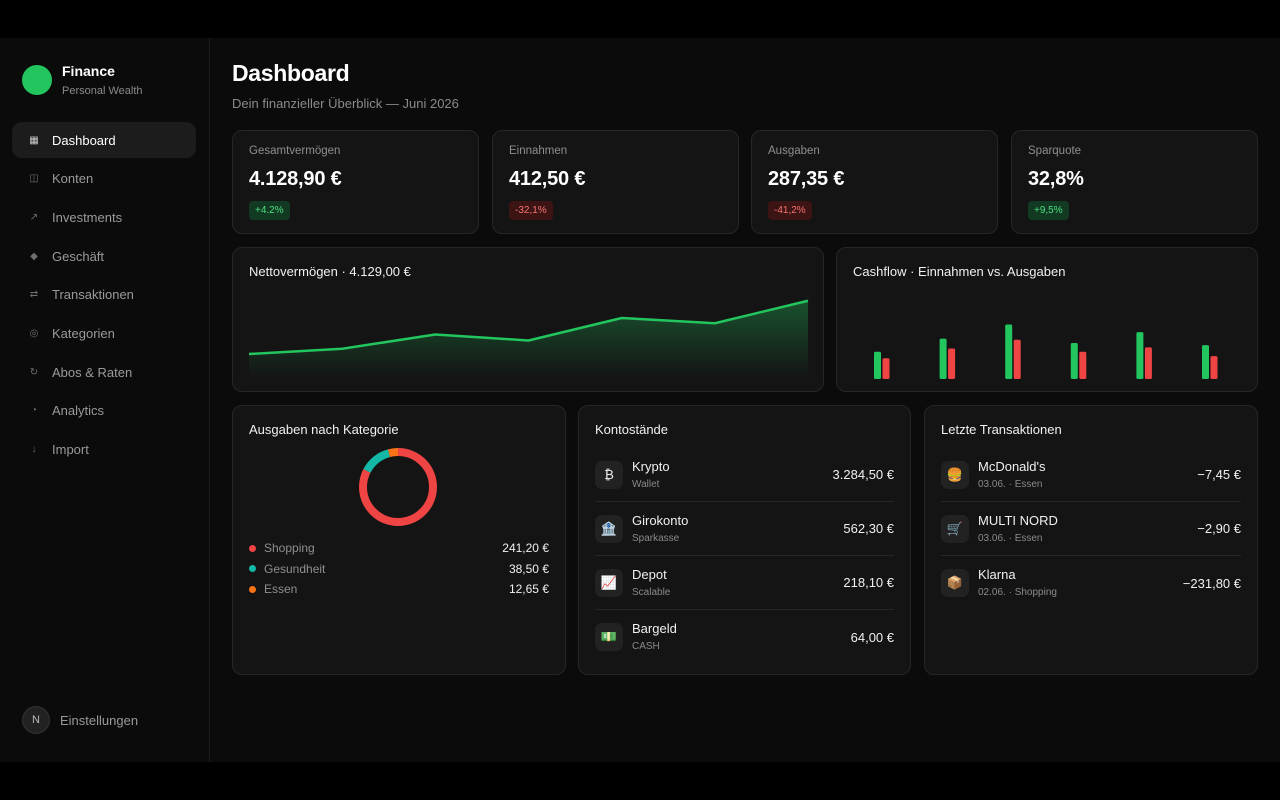  Describe the element at coordinates (1056, 179) in the screenshot. I see `stat-value: 32,8%` at that location.